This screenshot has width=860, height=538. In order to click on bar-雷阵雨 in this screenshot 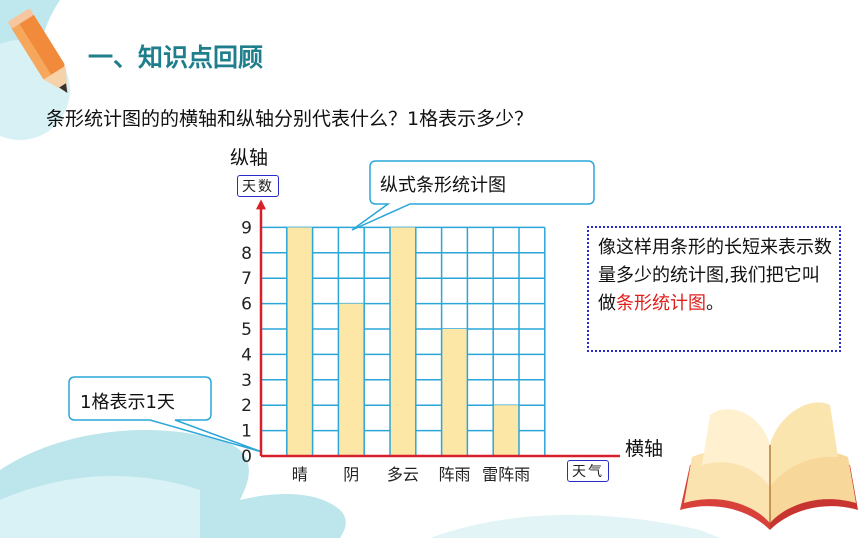, I will do `click(506, 430)`.